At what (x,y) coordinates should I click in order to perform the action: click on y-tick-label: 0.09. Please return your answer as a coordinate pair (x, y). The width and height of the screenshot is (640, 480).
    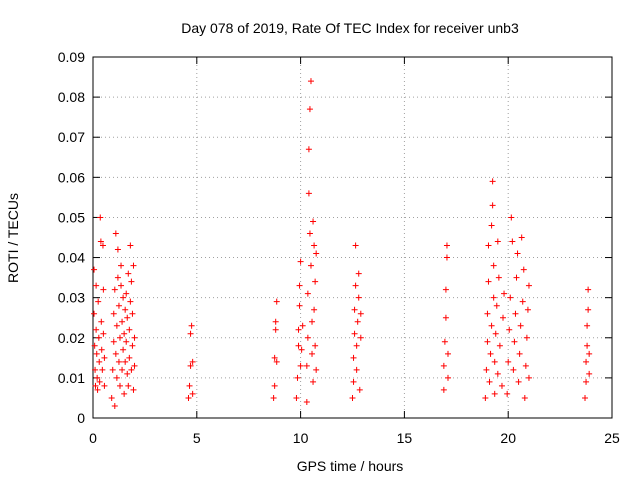
    Looking at the image, I should click on (71, 57).